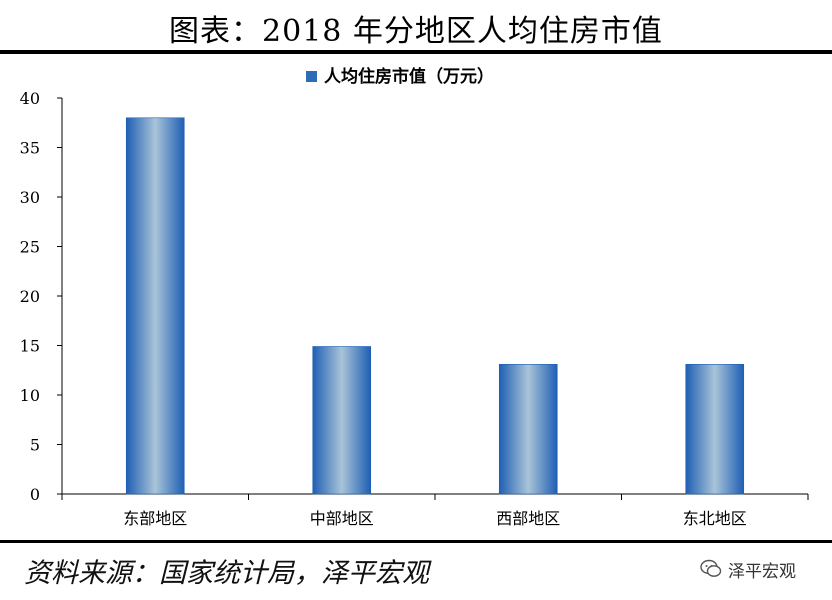 The width and height of the screenshot is (832, 600). What do you see at coordinates (30, 296) in the screenshot?
I see `y-tick-label: 20` at bounding box center [30, 296].